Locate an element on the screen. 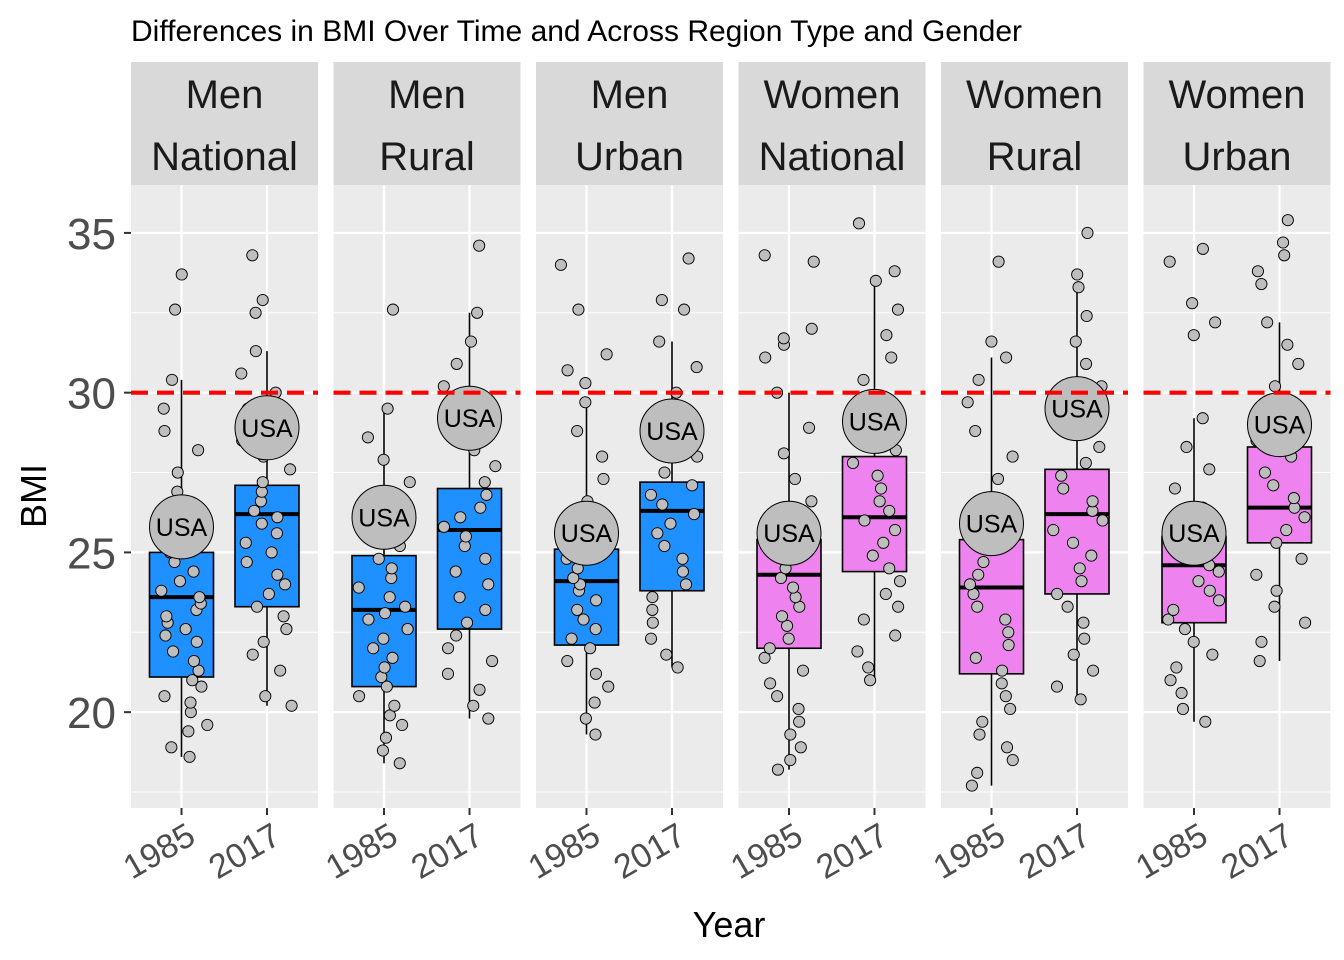  box-1985: USA is located at coordinates (789, 512).